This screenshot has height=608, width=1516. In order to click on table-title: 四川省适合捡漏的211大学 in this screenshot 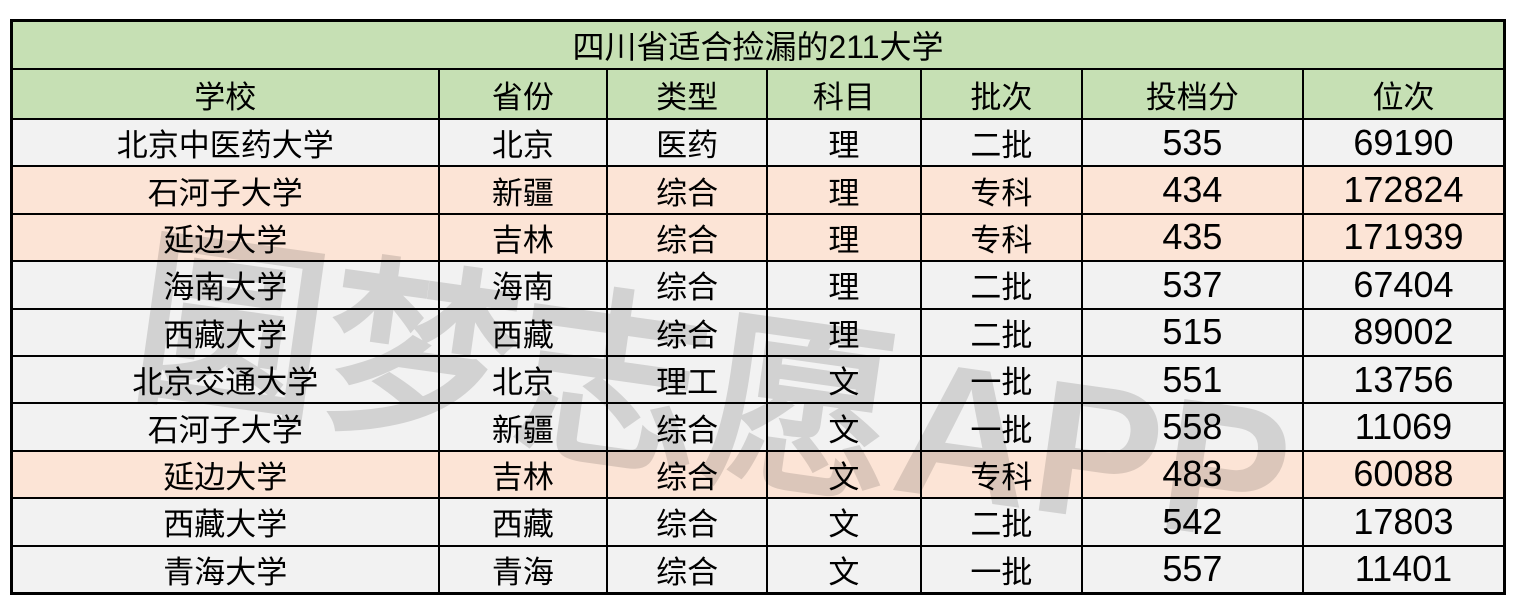, I will do `click(758, 44)`.